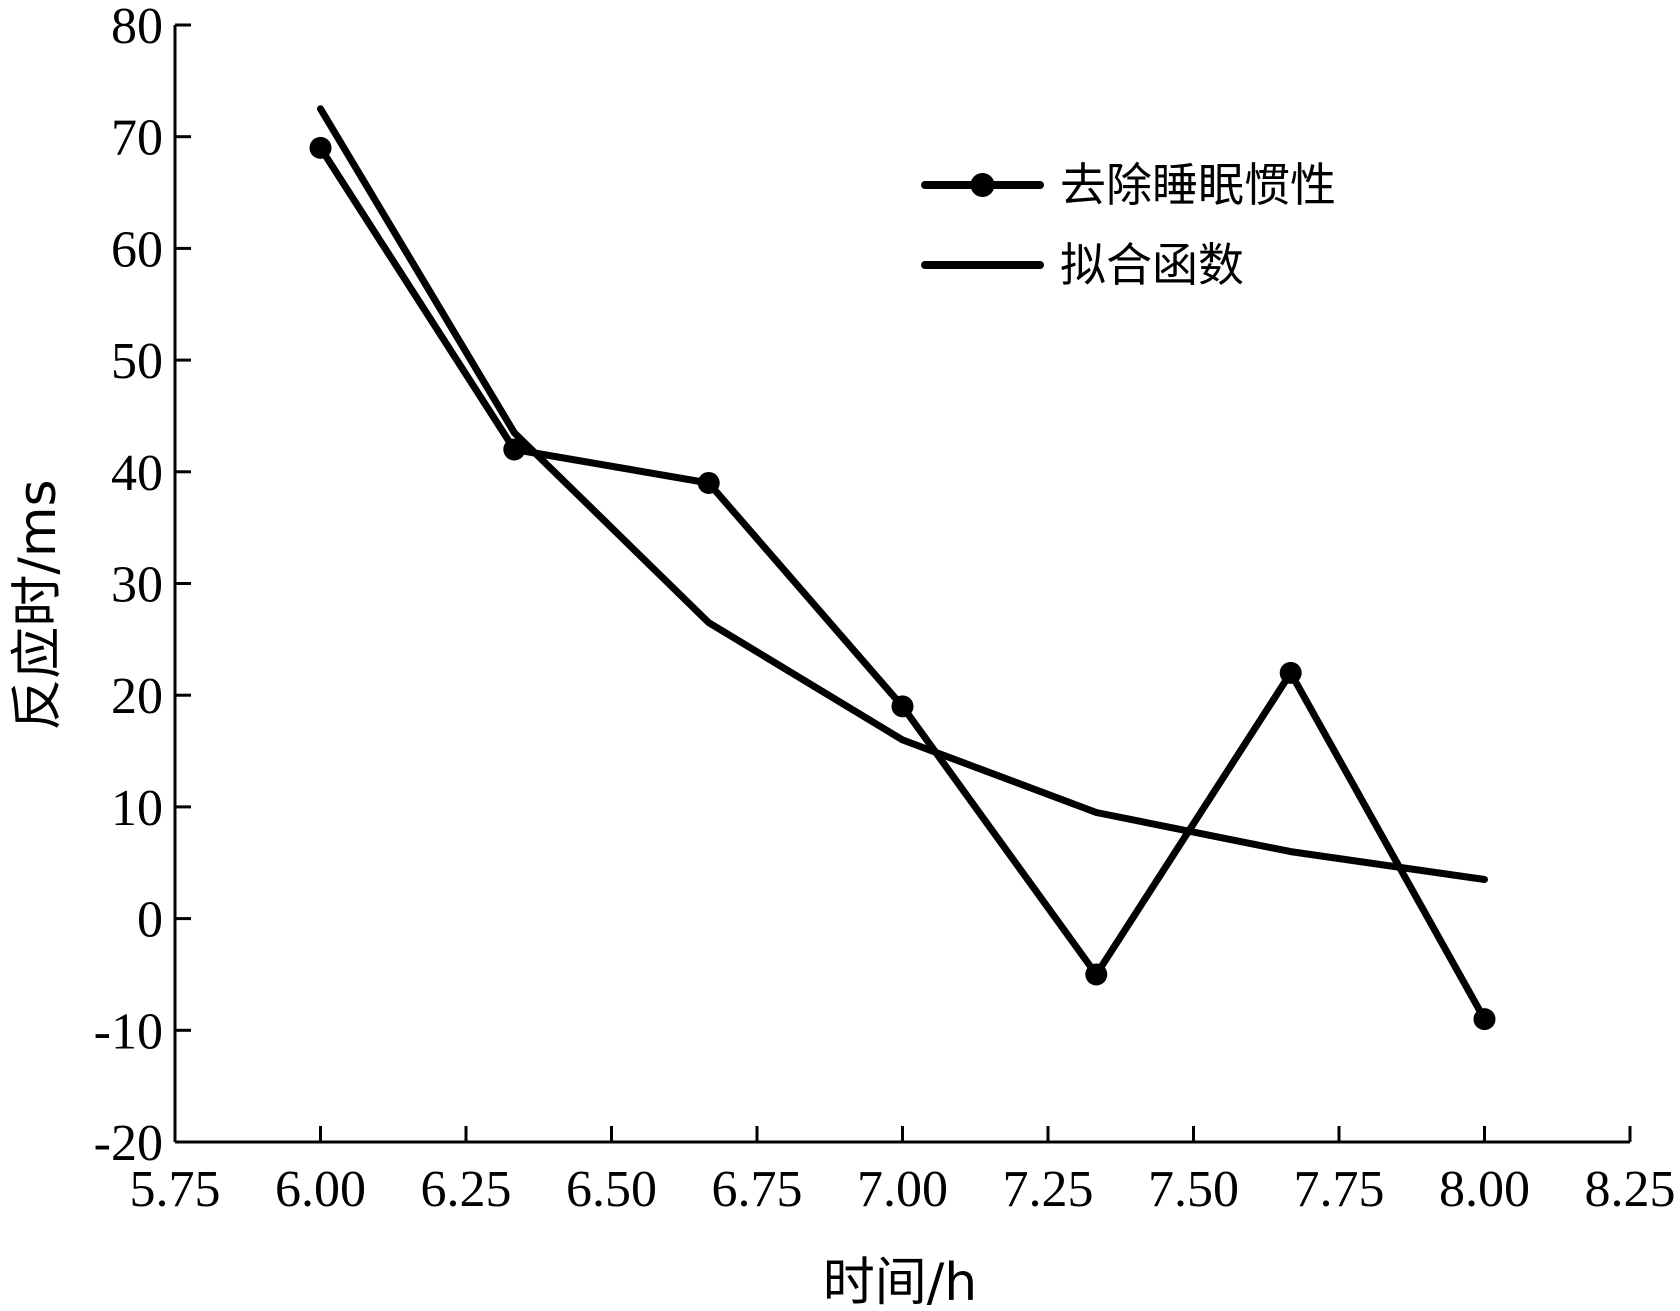  Describe the element at coordinates (137, 249) in the screenshot. I see `y-tick-label: 60` at that location.